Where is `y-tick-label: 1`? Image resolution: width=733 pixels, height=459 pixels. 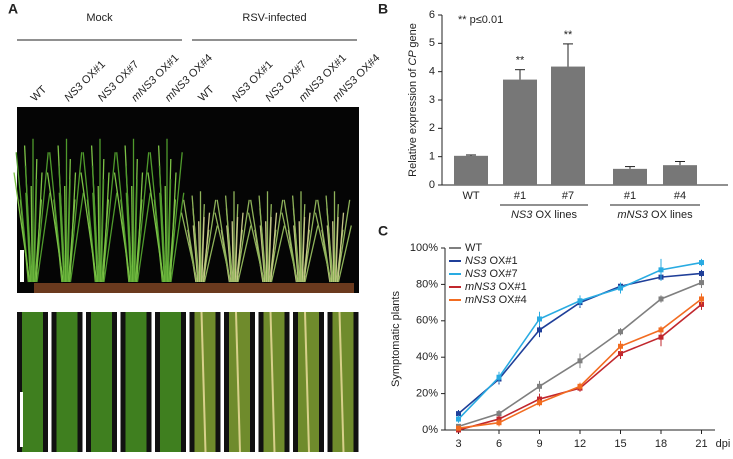
y-tick-label: 1 is located at coordinates (432, 157).